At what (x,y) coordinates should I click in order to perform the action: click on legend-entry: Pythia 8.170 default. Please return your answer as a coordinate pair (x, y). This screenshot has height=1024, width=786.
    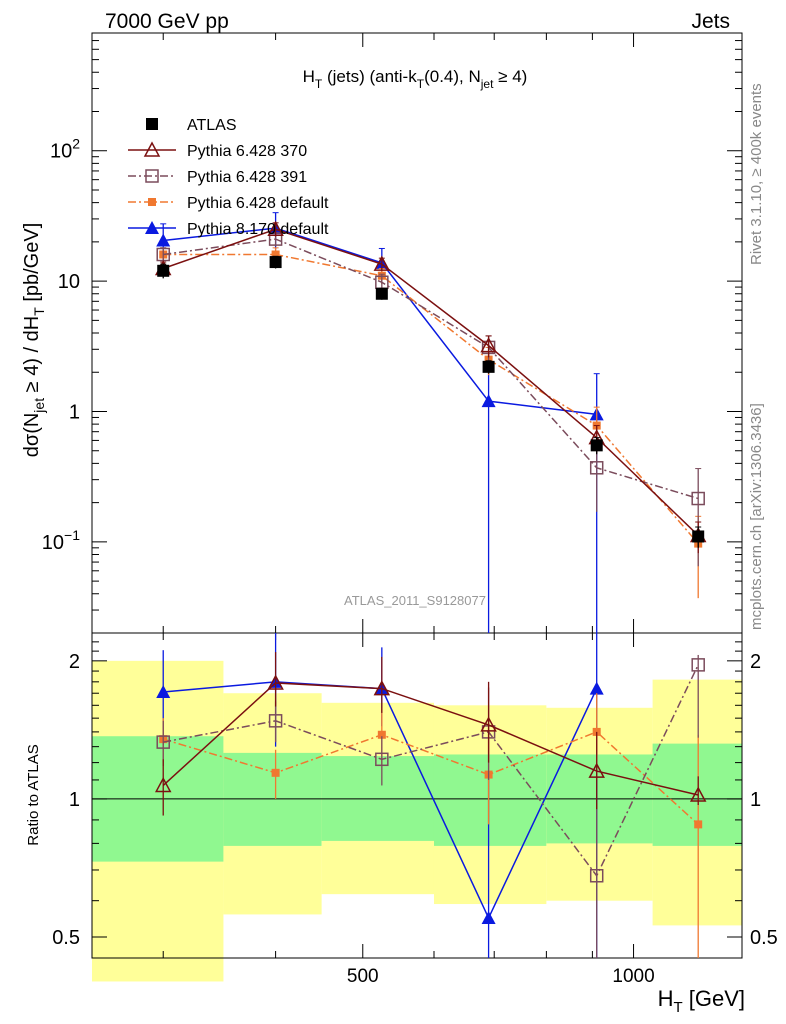
    Looking at the image, I should click on (228, 229).